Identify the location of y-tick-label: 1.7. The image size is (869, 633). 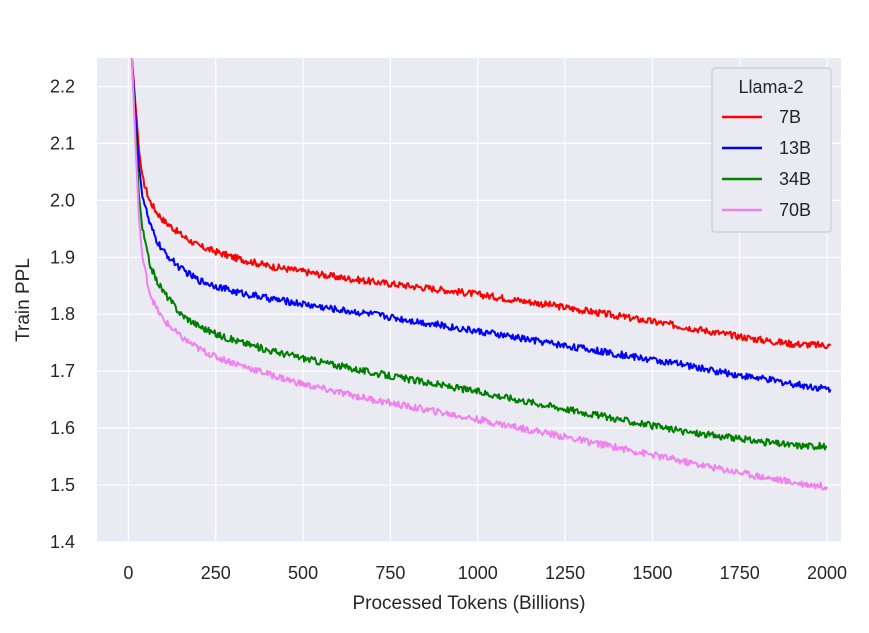
(62, 371).